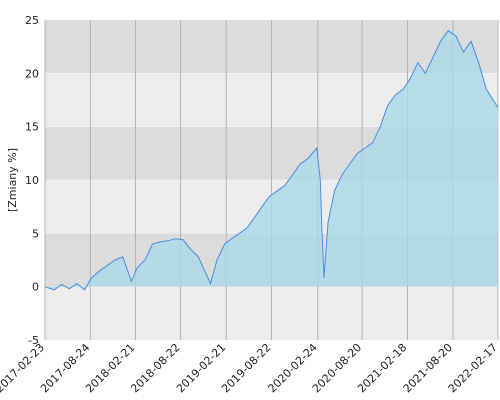  I want to click on y-tick-label: 0, so click(35, 287).